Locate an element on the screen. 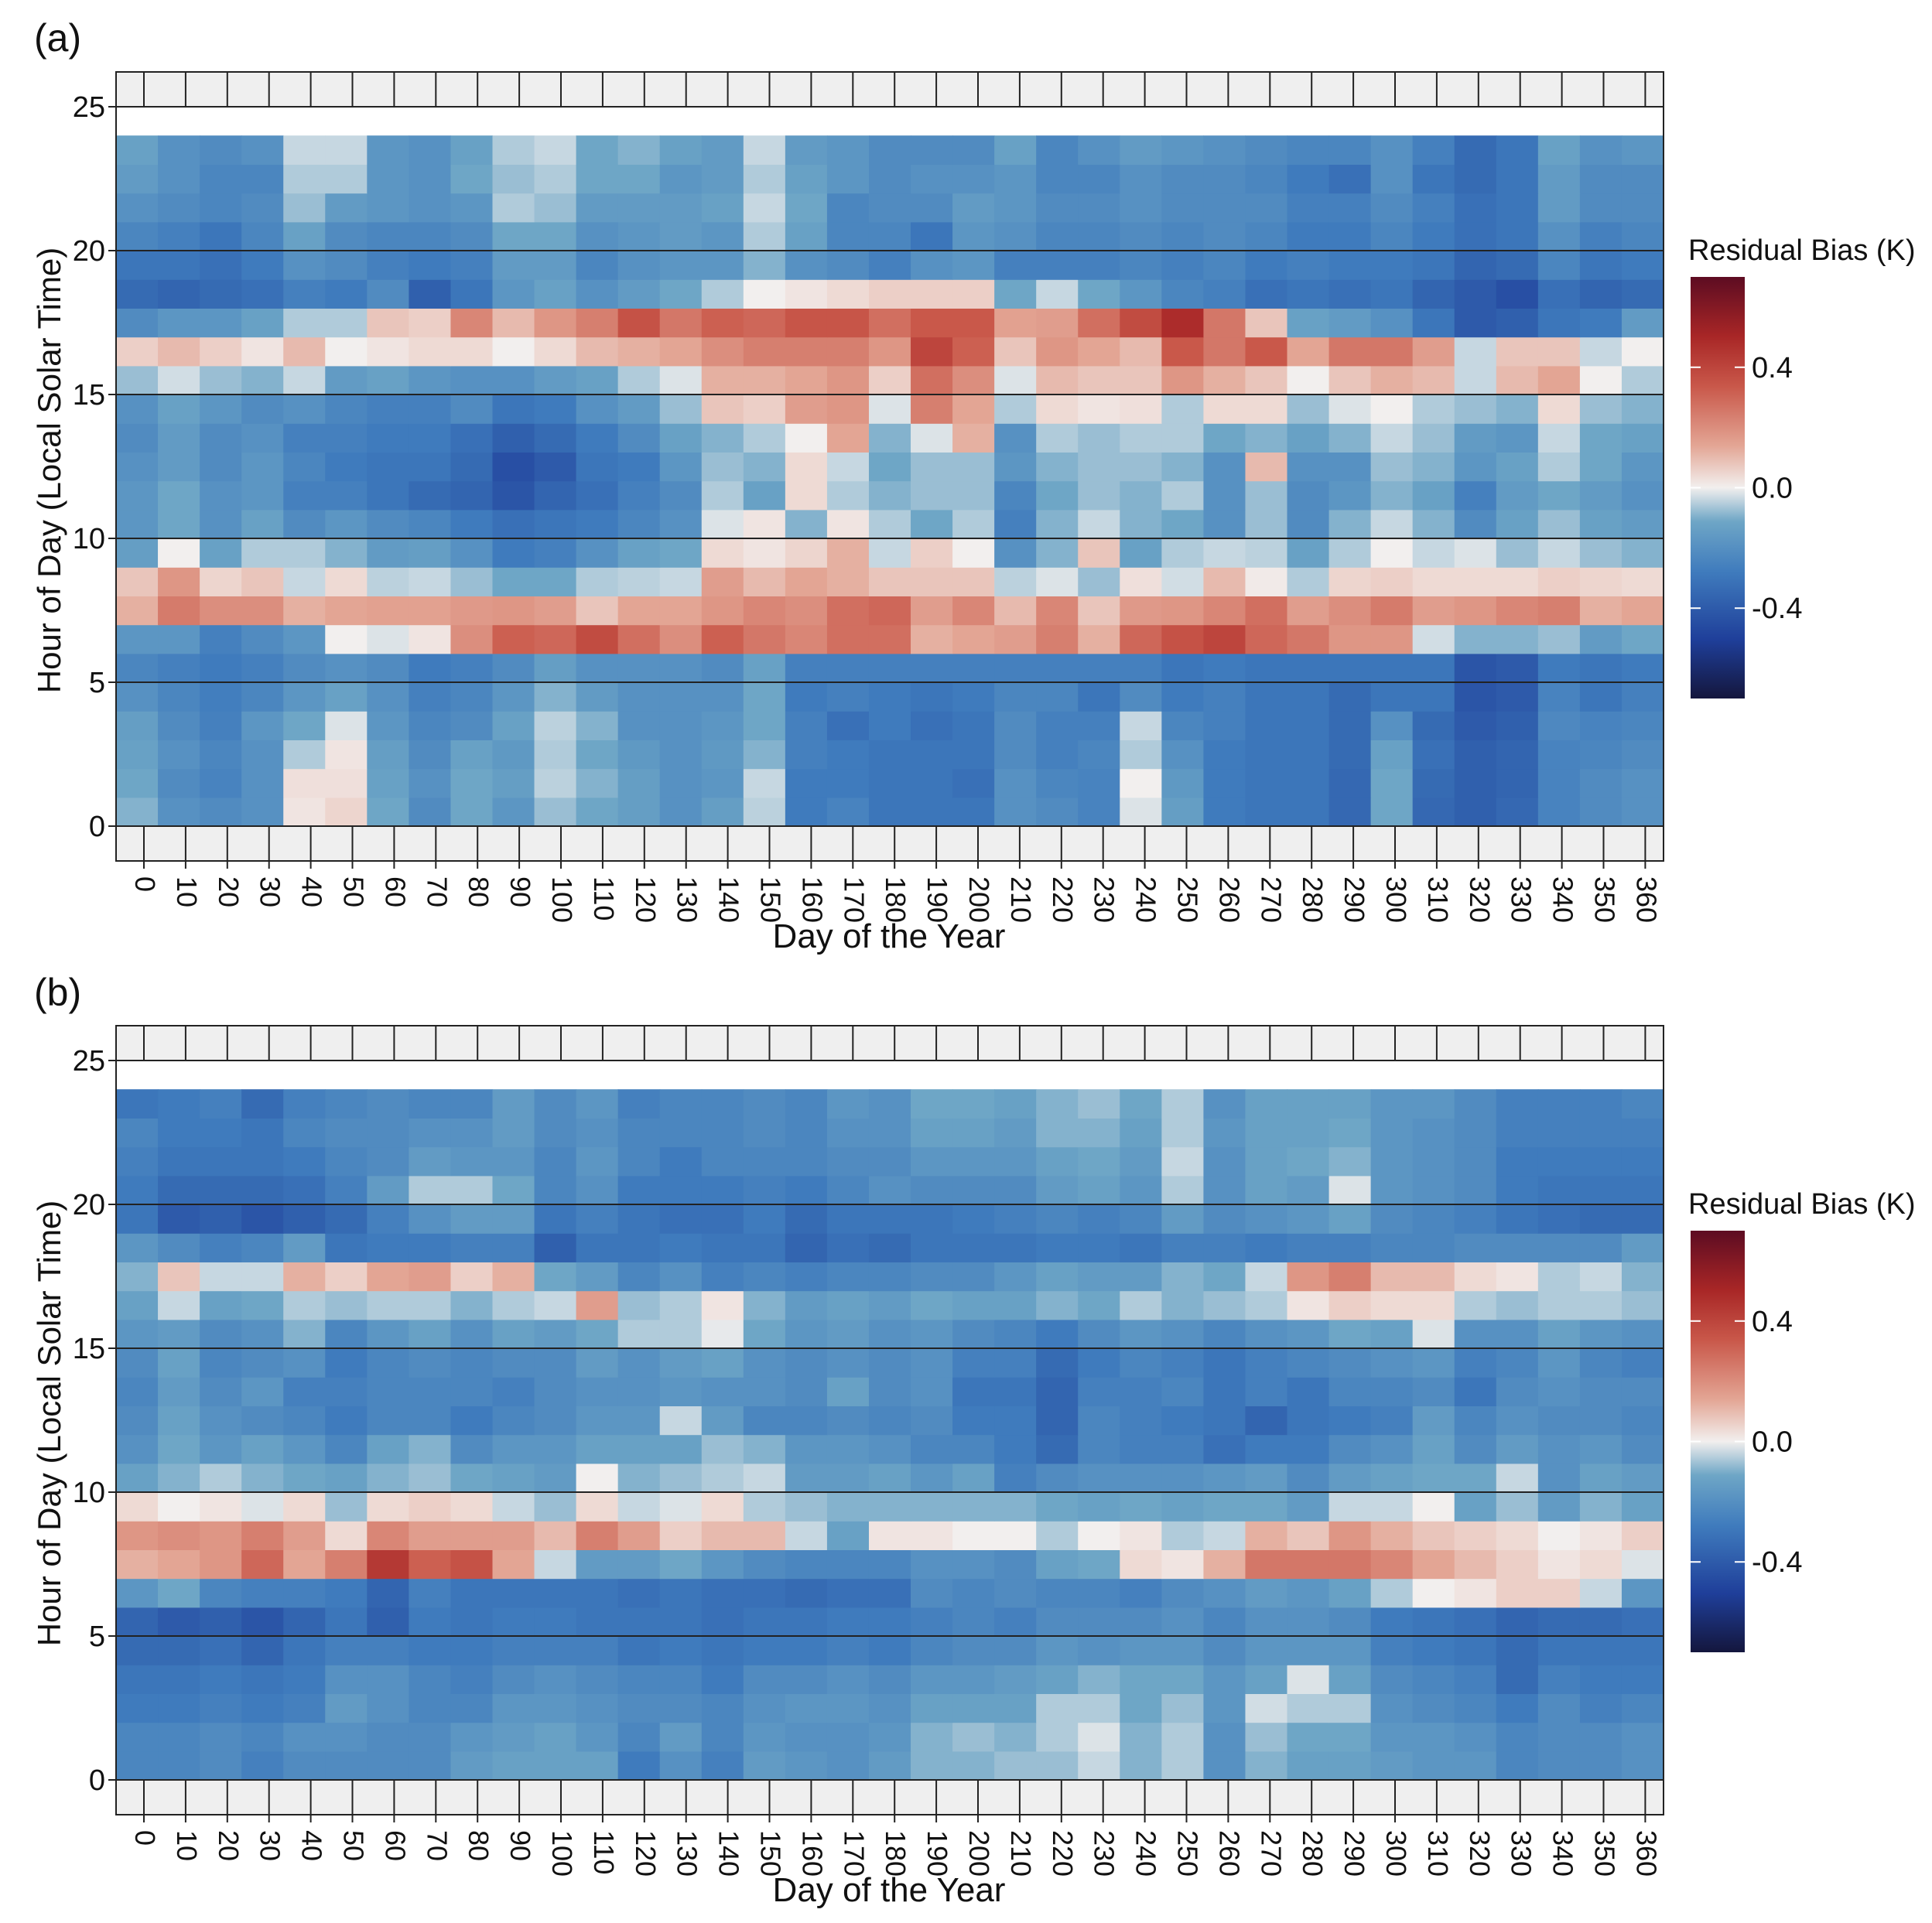 The image size is (1932, 1923). x-tick-label: 240 is located at coordinates (1146, 1853).